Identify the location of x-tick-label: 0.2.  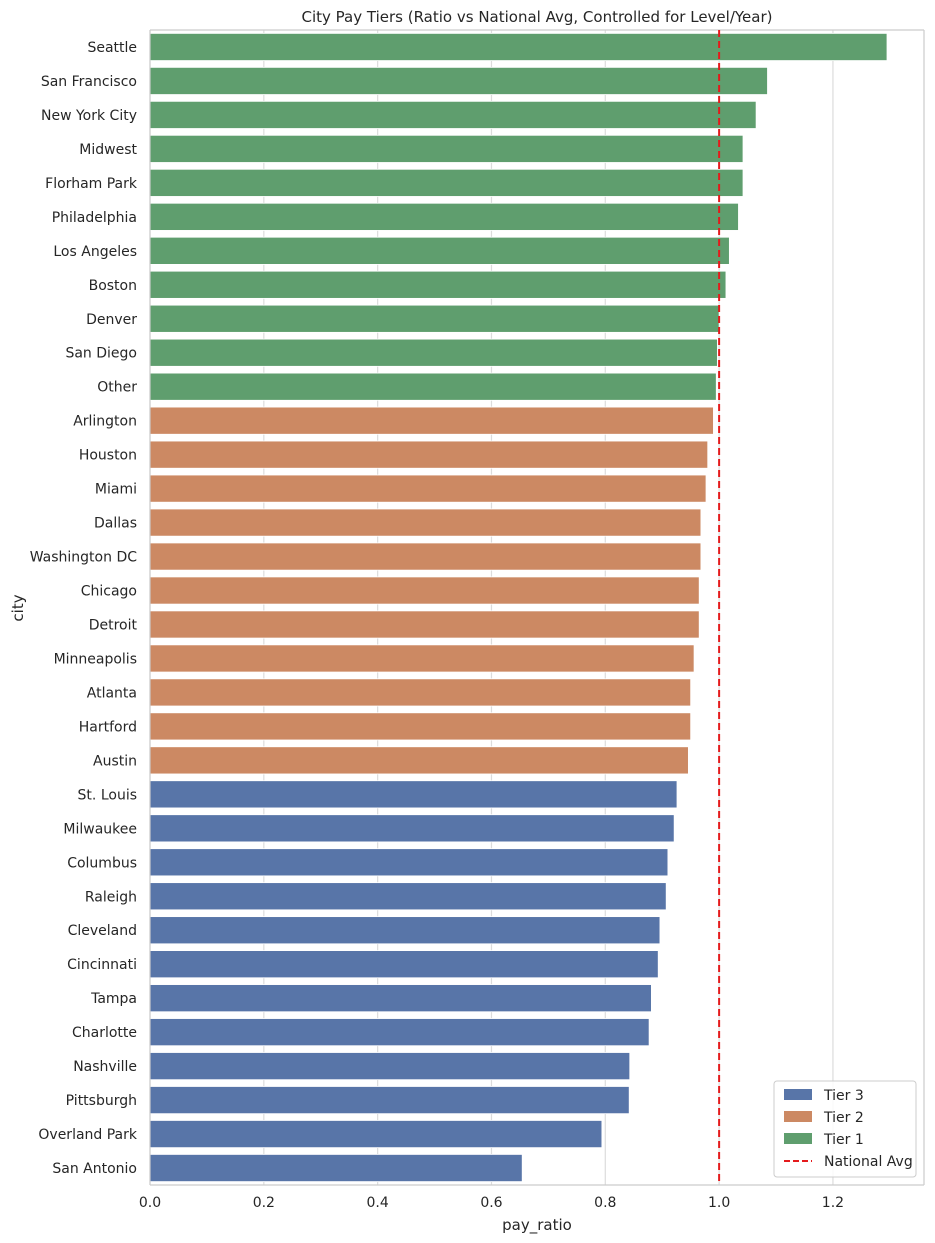
(264, 1203).